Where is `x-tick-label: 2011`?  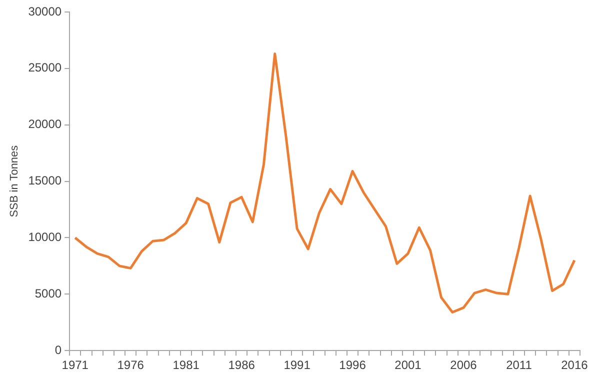
x-tick-label: 2011 is located at coordinates (519, 365).